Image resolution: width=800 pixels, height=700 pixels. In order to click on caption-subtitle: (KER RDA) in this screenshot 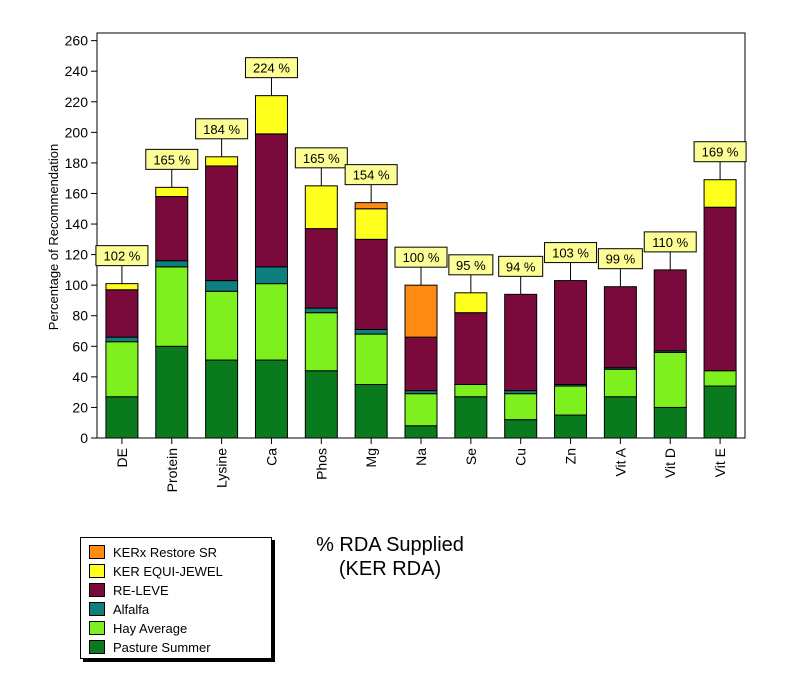, I will do `click(390, 569)`.